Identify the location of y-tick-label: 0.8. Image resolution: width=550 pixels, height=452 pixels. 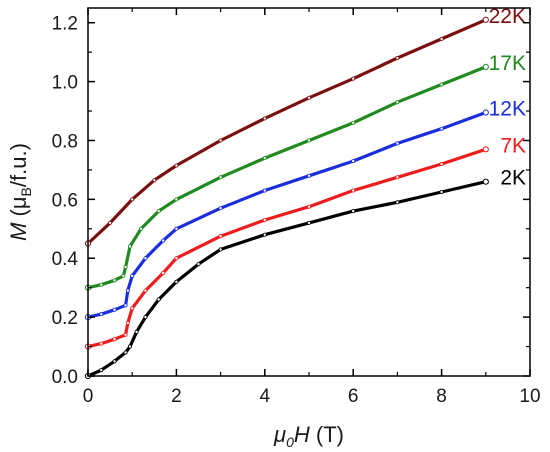
(65, 141).